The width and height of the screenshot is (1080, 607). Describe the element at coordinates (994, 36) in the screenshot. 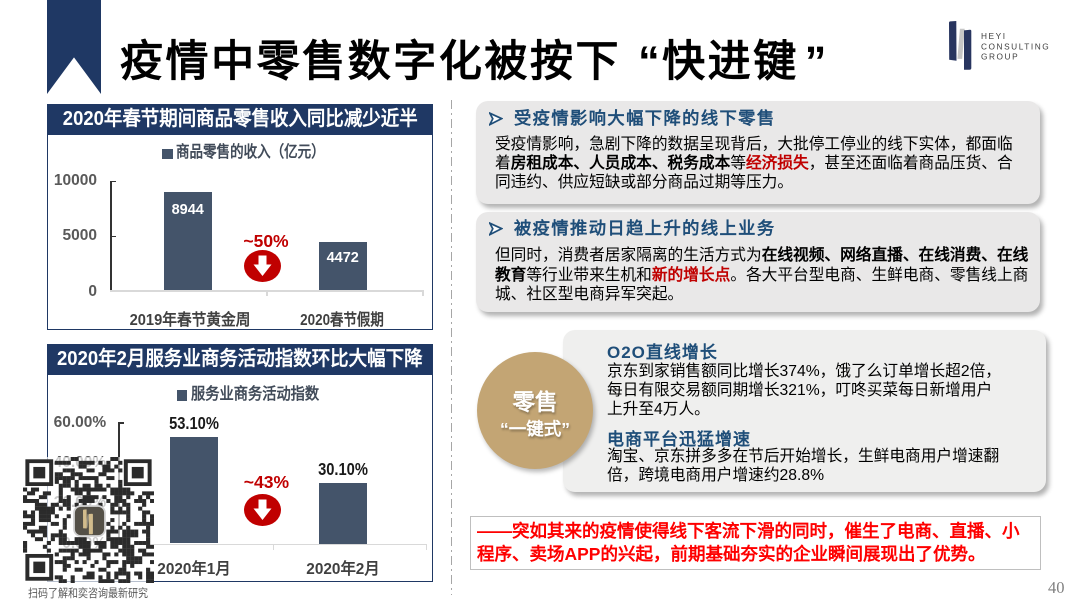

I see `svg-text: HEYI` at that location.